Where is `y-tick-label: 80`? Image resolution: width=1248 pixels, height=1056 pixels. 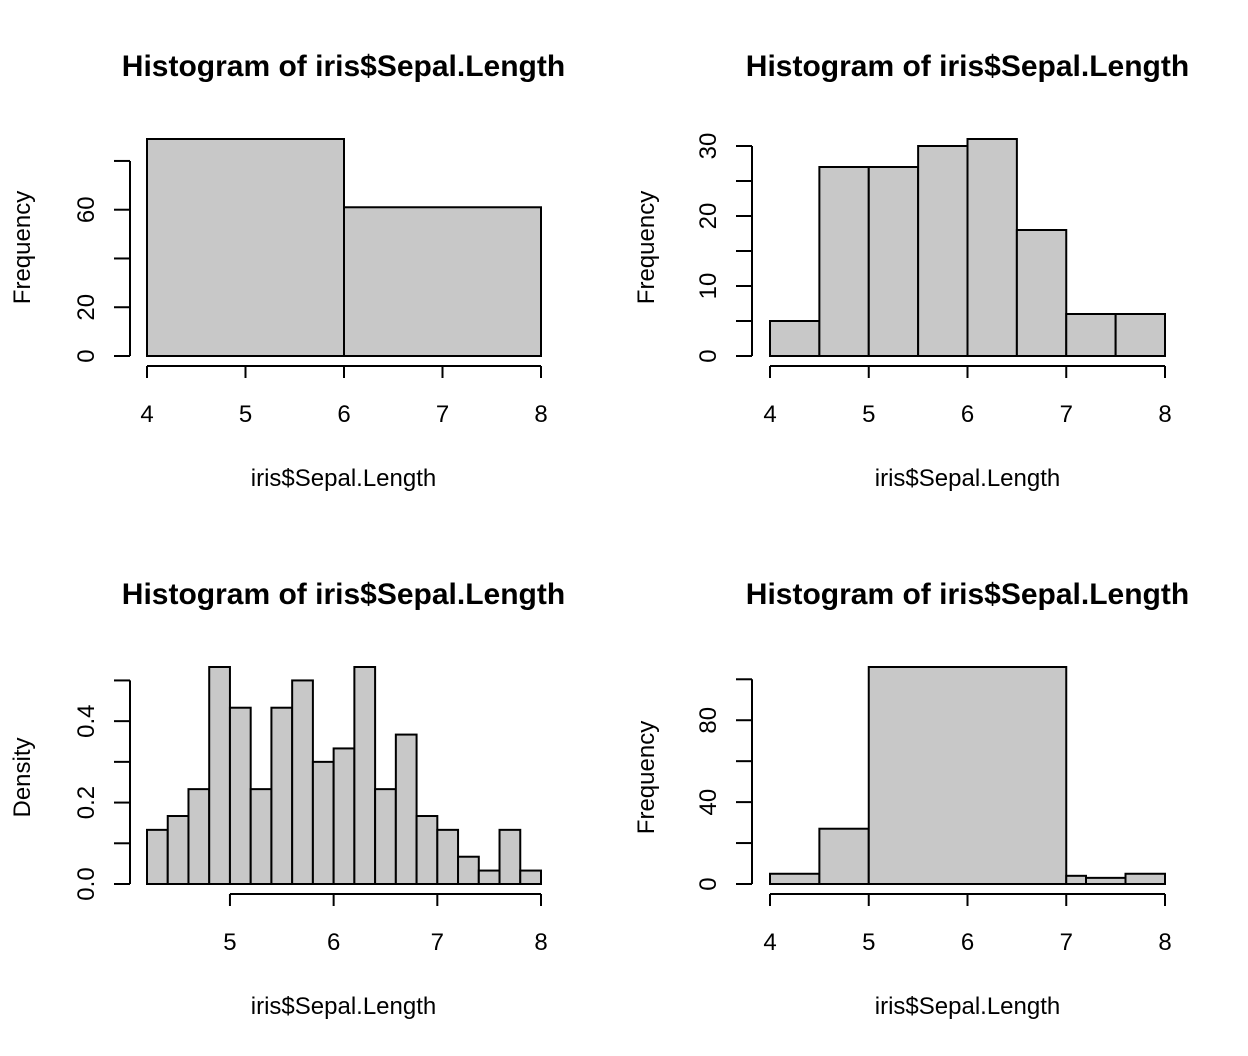
y-tick-label: 80 is located at coordinates (708, 720).